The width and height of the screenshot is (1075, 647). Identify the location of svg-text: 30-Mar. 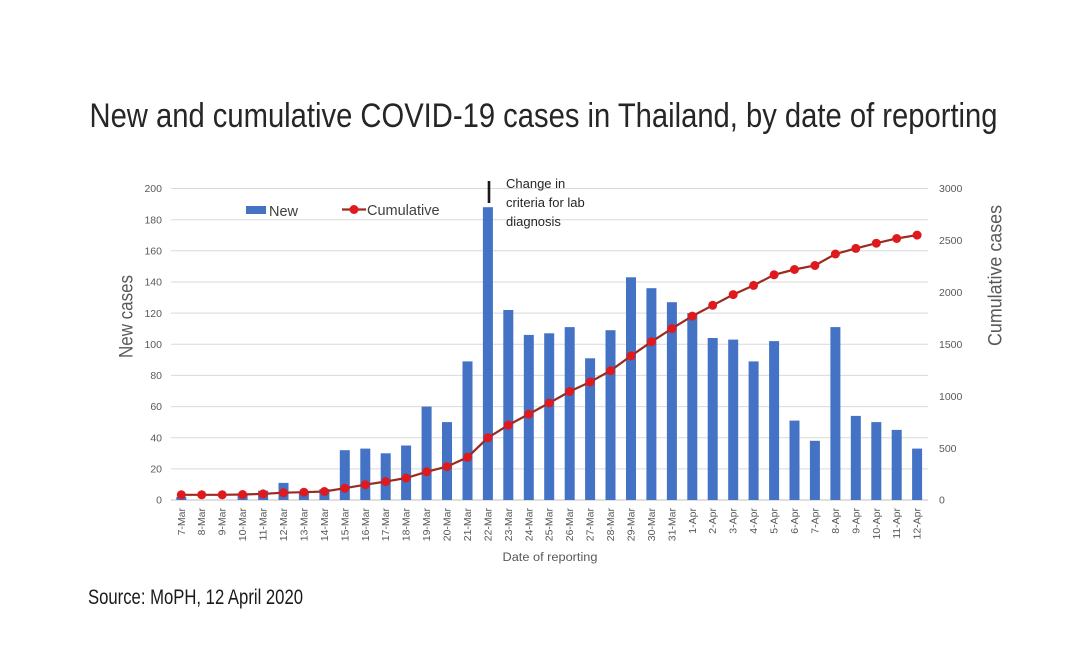
(652, 525).